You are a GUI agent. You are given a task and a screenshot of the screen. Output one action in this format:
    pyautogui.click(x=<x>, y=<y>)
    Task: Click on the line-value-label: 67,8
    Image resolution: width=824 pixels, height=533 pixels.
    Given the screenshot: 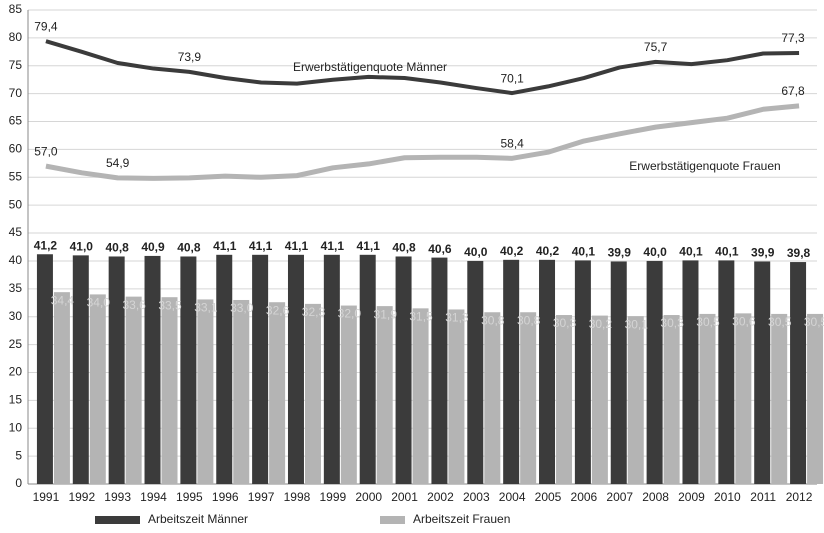 What is the action you would take?
    pyautogui.click(x=793, y=91)
    